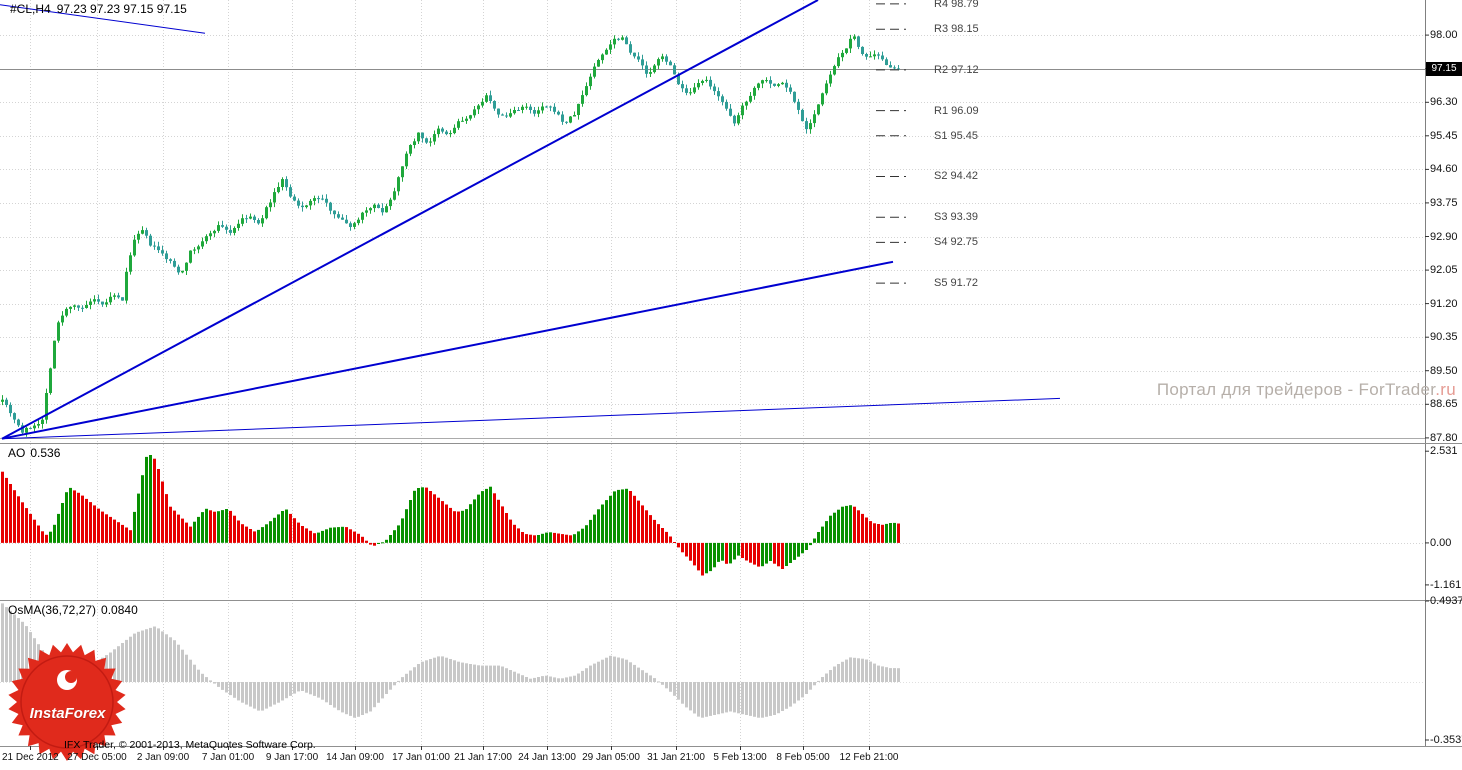 This screenshot has height=770, width=1462. Describe the element at coordinates (891, 143) in the screenshot. I see `pivot-levels` at that location.